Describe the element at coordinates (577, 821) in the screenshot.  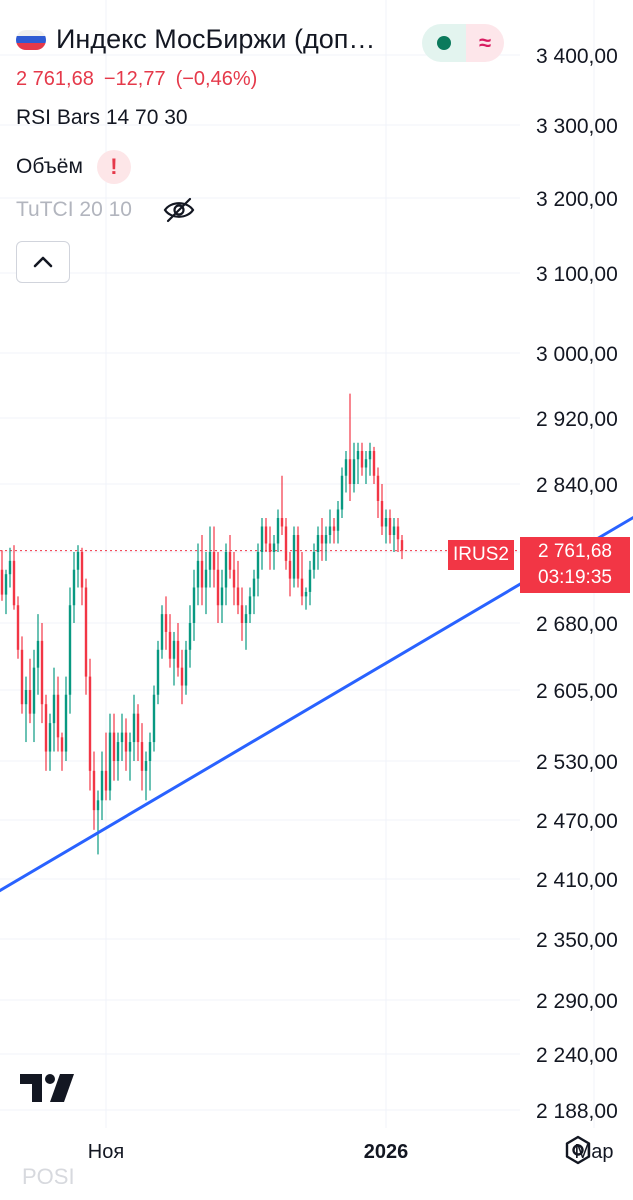
I see `y-tick-label: 2 470,00` at that location.